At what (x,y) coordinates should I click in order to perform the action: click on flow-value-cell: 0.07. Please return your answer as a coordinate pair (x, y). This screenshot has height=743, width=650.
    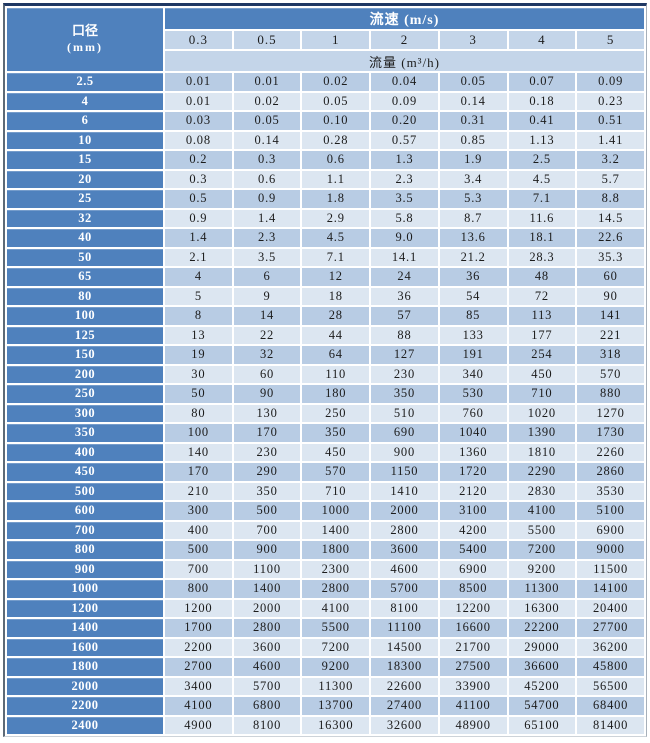
    Looking at the image, I should click on (542, 82).